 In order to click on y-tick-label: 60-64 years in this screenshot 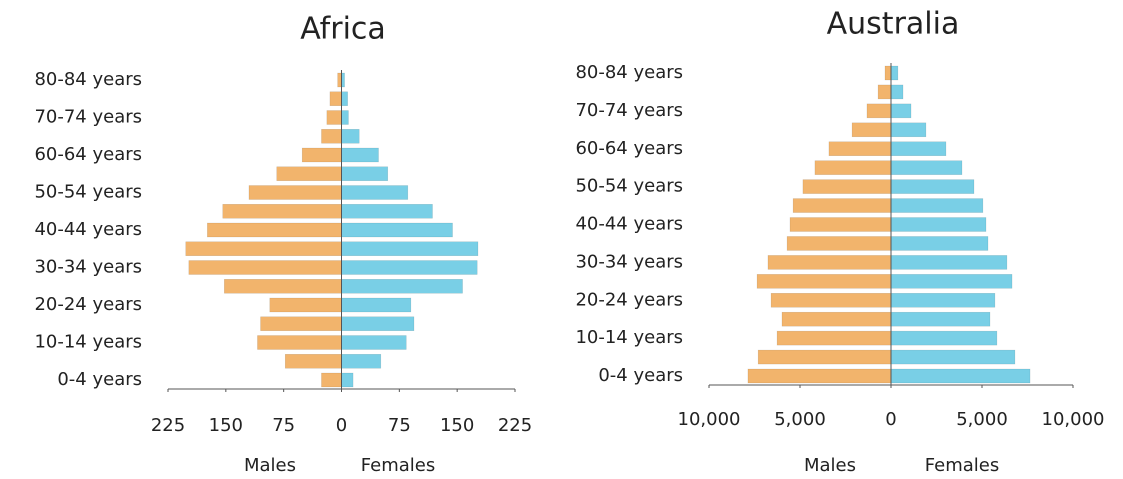, I will do `click(629, 148)`.